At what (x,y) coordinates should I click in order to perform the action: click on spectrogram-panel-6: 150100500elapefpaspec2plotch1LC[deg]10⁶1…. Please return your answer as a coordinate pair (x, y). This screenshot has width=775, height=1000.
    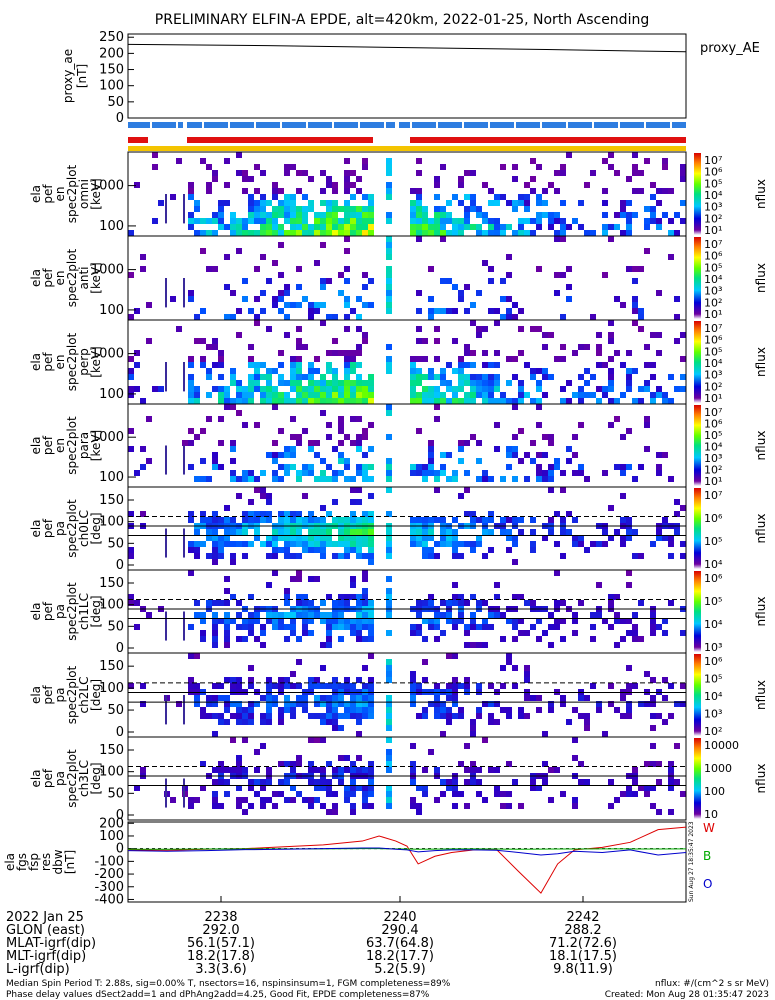
    Looking at the image, I should click on (398, 612).